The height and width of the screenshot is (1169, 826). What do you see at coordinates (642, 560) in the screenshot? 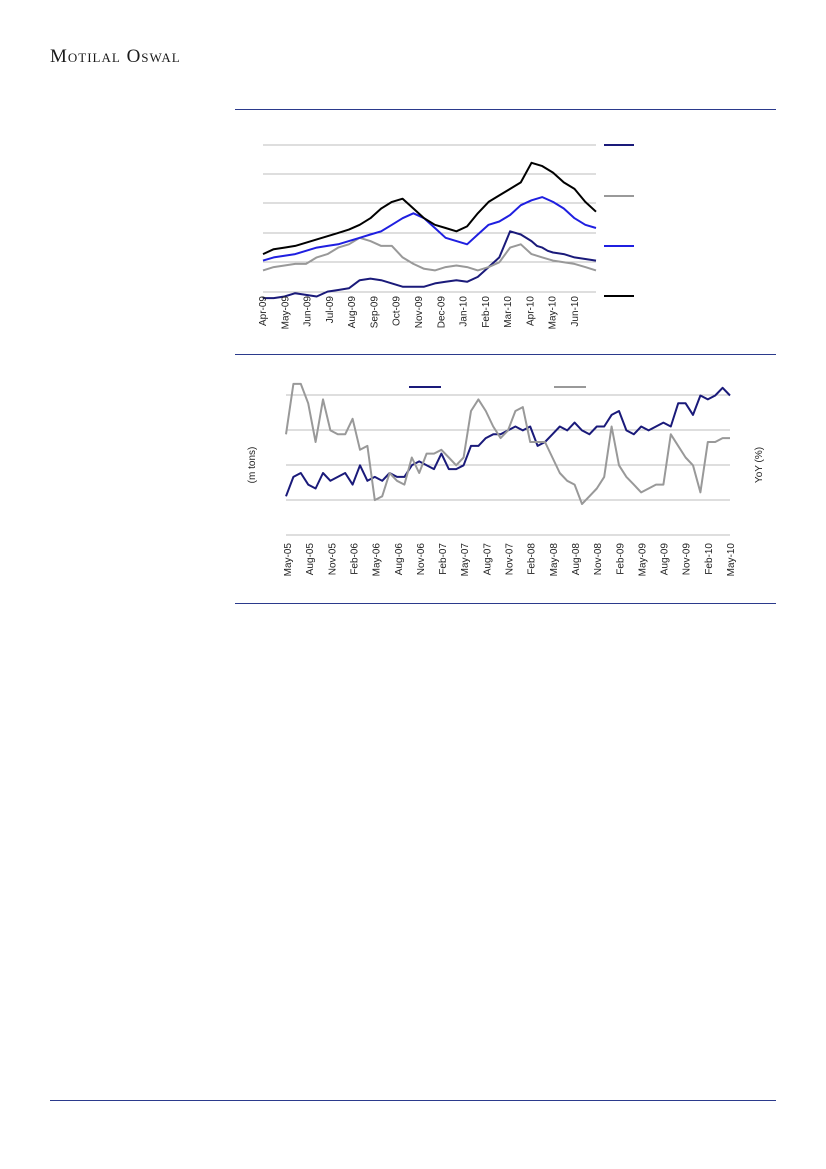
I see `chart2-x-tick-label: May-09` at bounding box center [642, 560].